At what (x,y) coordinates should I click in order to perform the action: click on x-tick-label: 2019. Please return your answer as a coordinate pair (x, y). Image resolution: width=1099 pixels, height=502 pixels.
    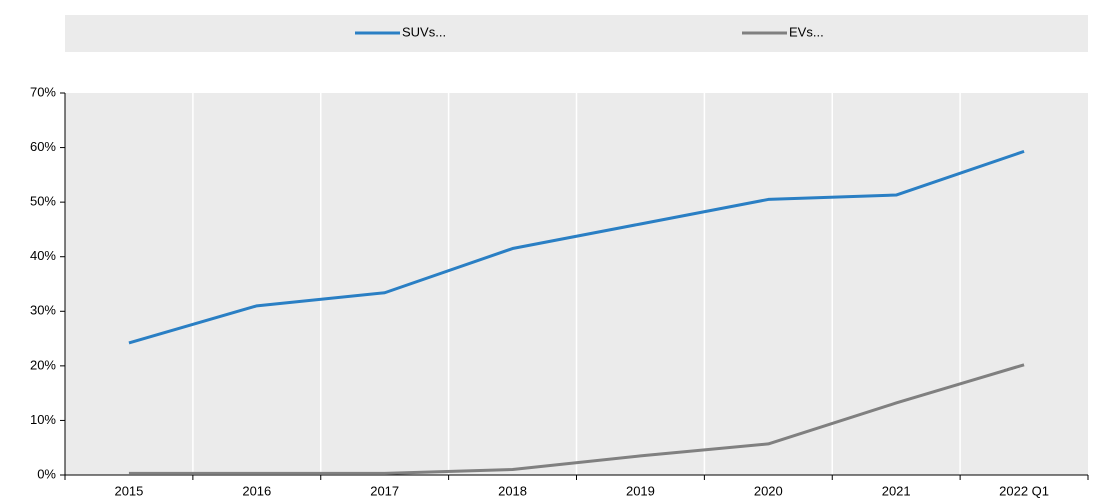
    Looking at the image, I should click on (640, 490).